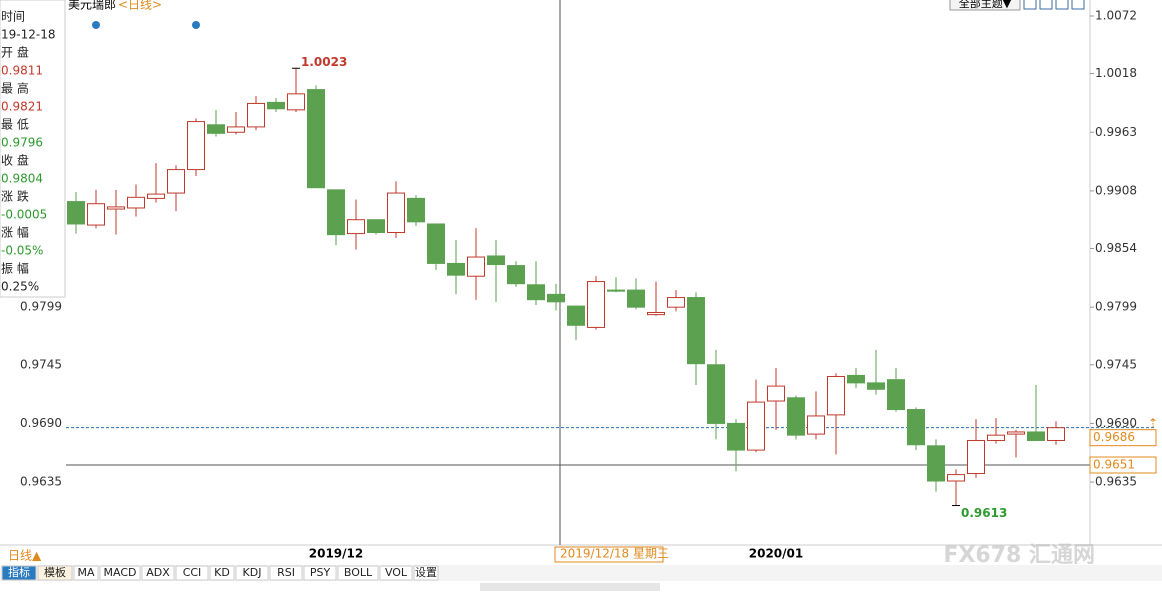  I want to click on last-price-box, so click(1123, 438).